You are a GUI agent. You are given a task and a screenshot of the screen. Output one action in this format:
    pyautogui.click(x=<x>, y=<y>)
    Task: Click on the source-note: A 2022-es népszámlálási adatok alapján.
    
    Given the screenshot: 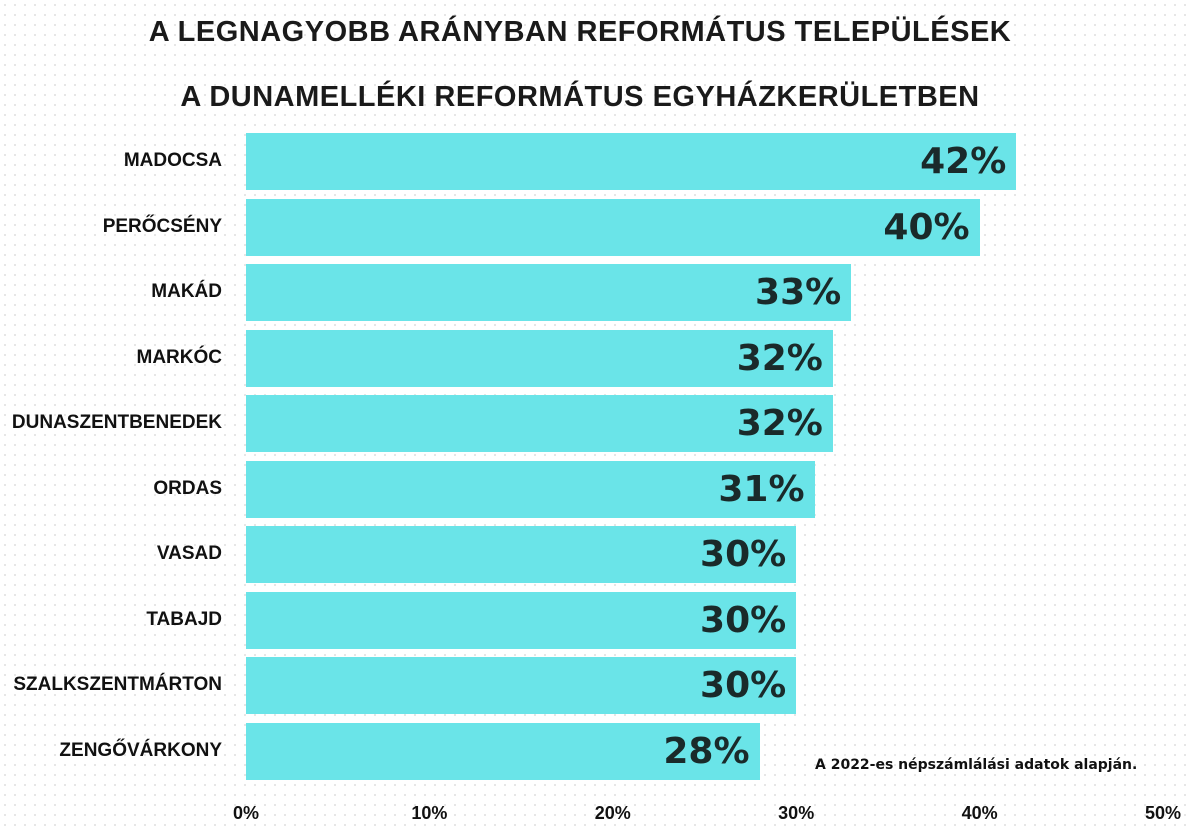 What is the action you would take?
    pyautogui.click(x=976, y=765)
    